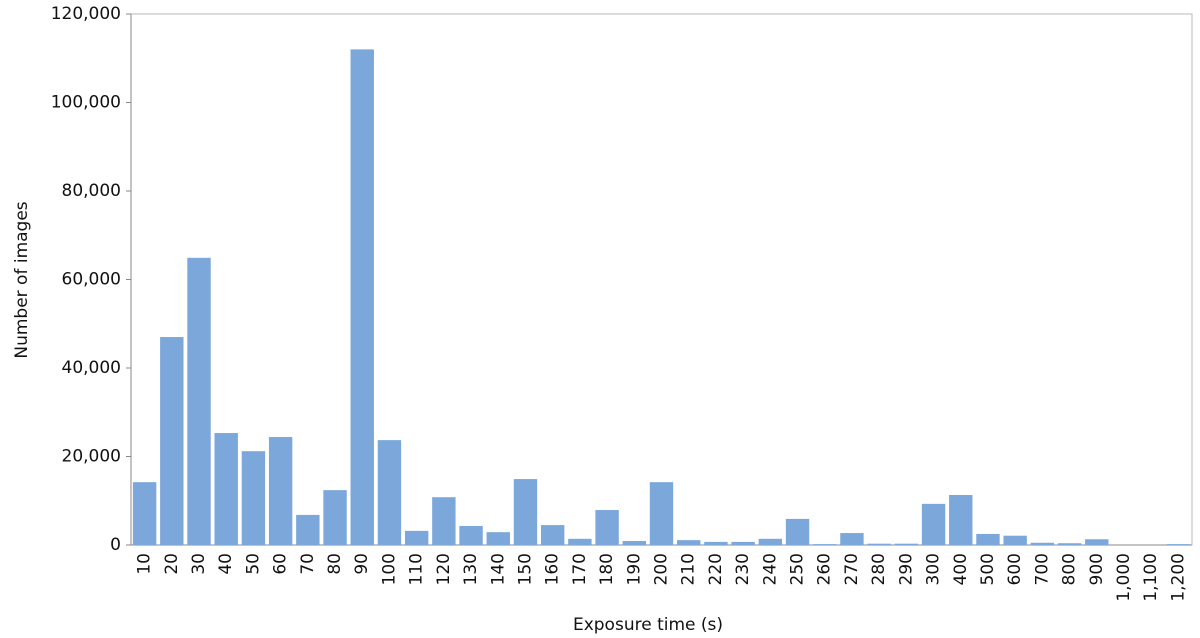  Describe the element at coordinates (91, 457) in the screenshot. I see `y-tick-label: 20,000` at that location.